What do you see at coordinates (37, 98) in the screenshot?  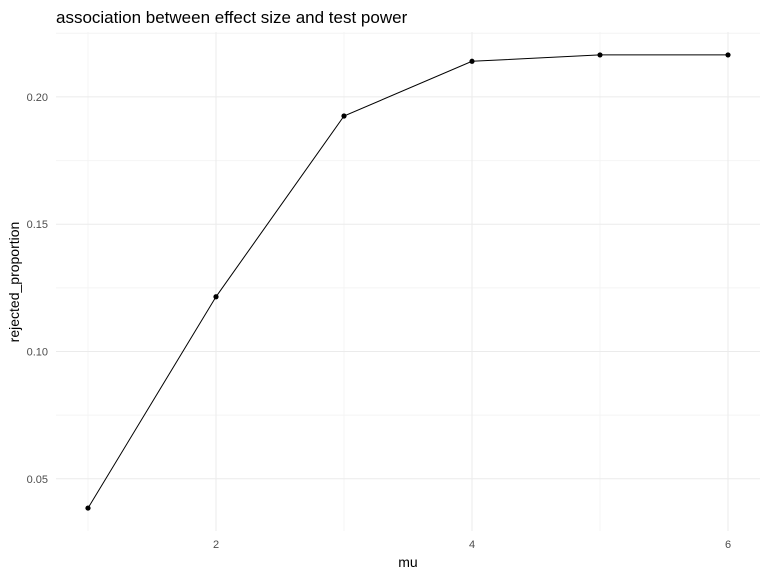 I see `y-tick-label: 0.20` at bounding box center [37, 98].